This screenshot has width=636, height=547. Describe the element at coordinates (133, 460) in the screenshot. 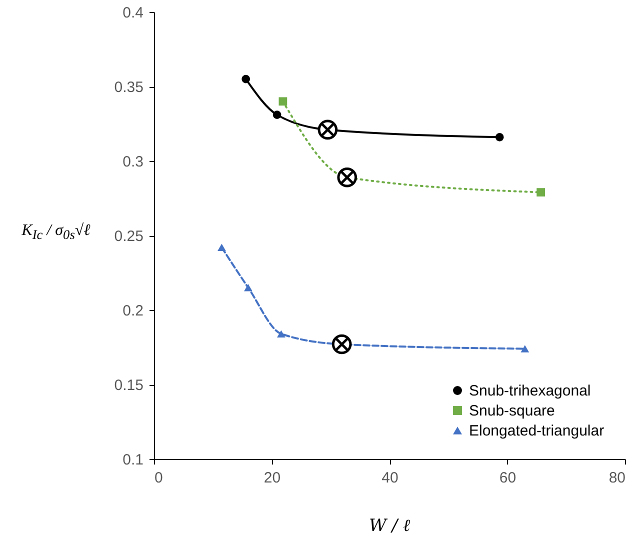

I see `y-tick-label: 0.1` at that location.